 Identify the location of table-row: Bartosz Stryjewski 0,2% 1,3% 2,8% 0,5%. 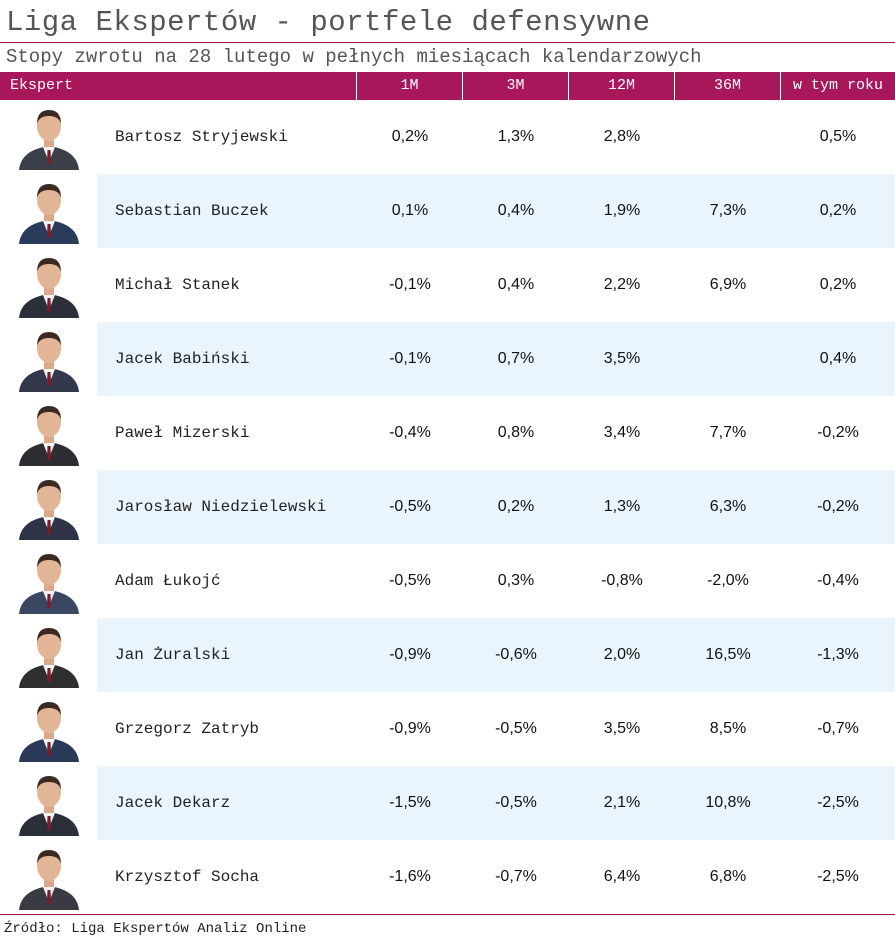
(447, 137).